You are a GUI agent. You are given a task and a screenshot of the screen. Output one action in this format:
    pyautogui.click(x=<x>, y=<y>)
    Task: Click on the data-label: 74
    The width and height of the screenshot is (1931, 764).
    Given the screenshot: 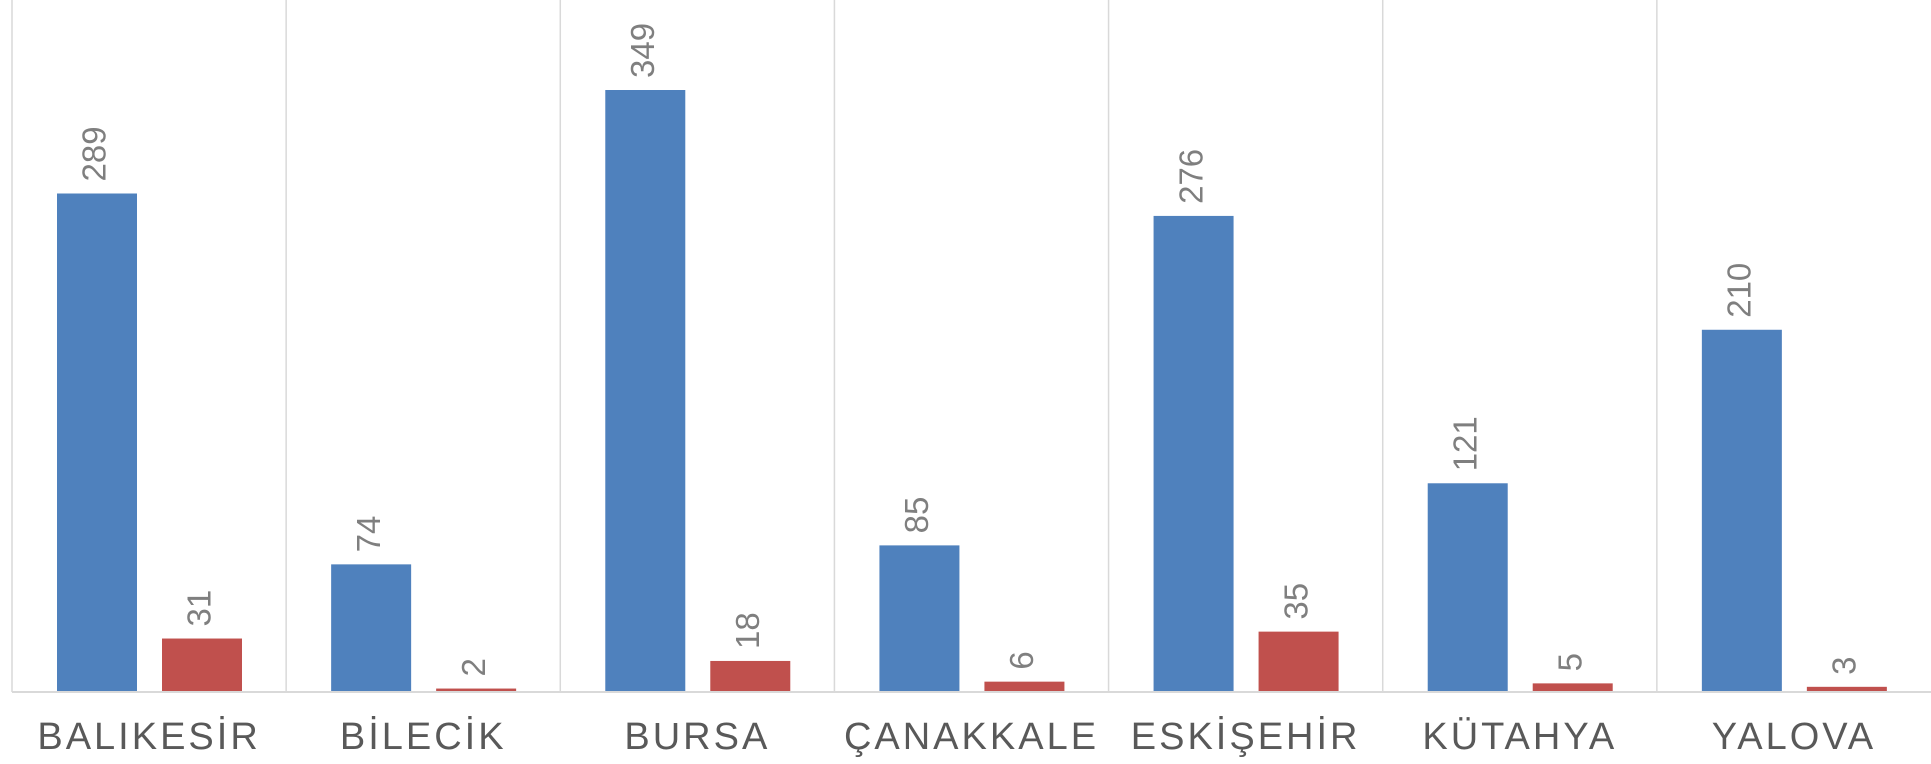 What is the action you would take?
    pyautogui.click(x=368, y=534)
    